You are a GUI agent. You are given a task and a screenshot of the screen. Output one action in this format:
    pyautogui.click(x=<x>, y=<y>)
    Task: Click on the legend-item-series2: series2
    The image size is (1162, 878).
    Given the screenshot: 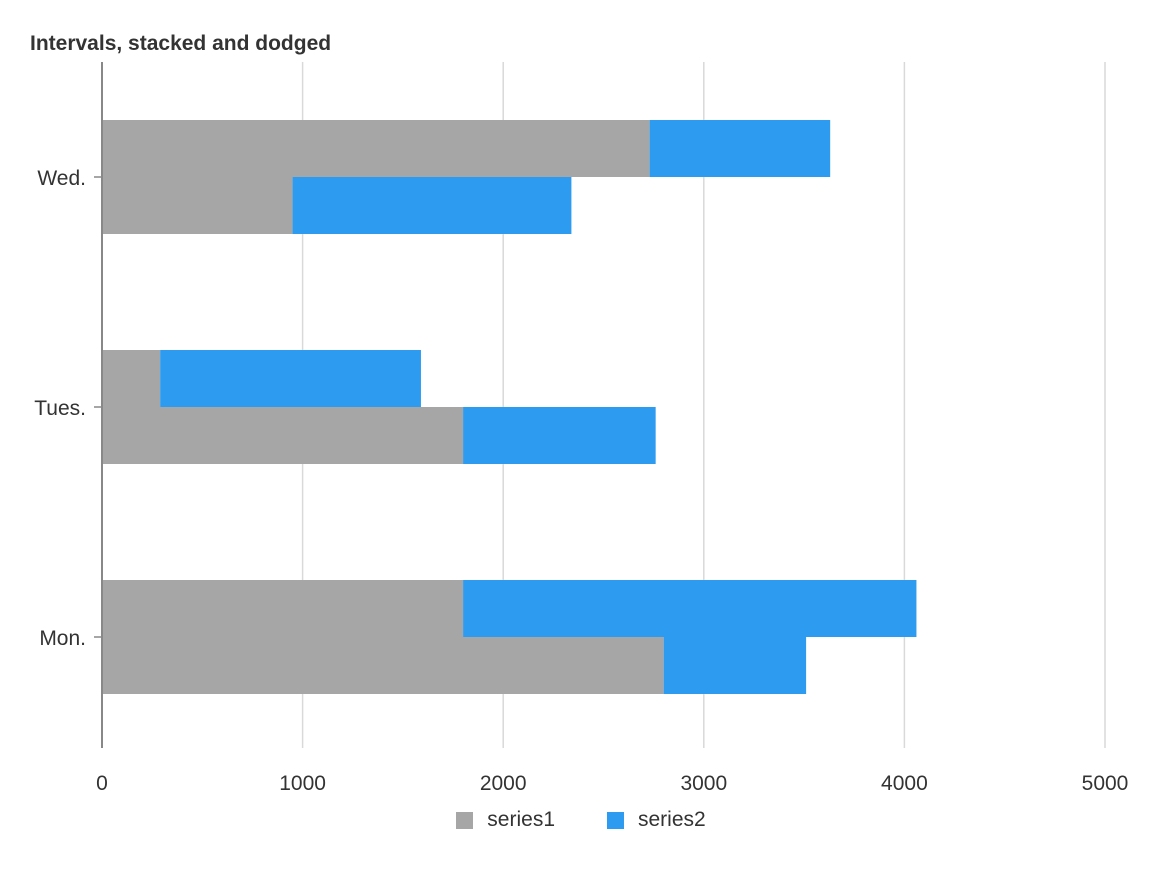 What is the action you would take?
    pyautogui.click(x=656, y=820)
    